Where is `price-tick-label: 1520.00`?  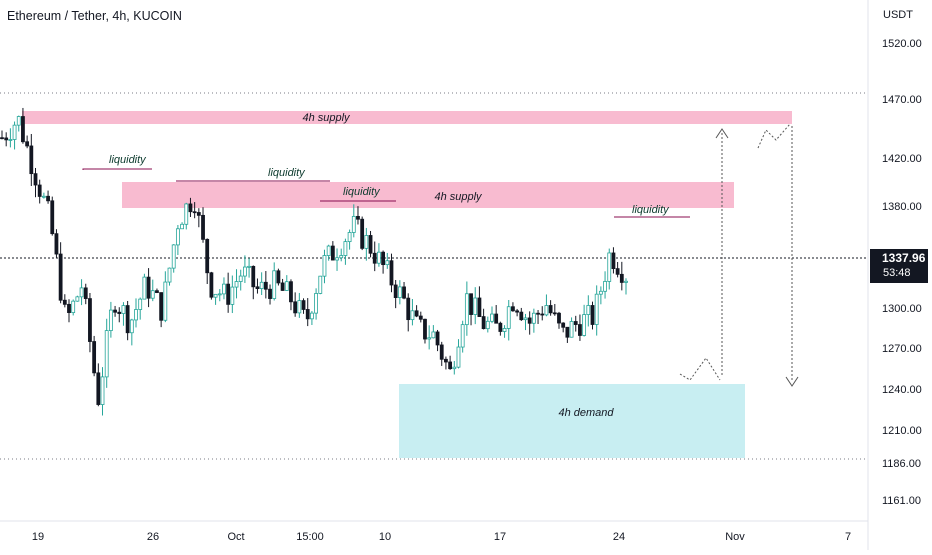
price-tick-label: 1520.00 is located at coordinates (902, 44).